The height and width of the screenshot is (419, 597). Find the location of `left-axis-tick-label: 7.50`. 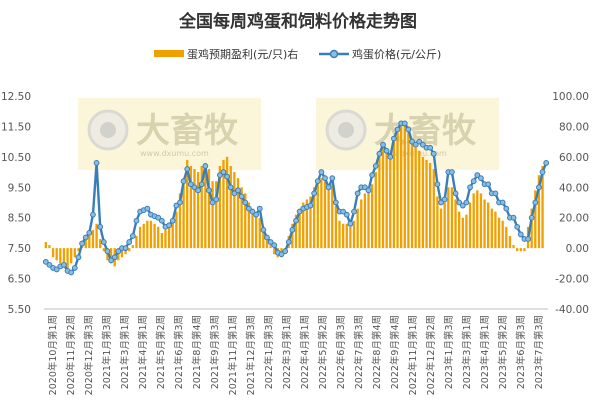

left-axis-tick-label: 7.50 is located at coordinates (19, 249).